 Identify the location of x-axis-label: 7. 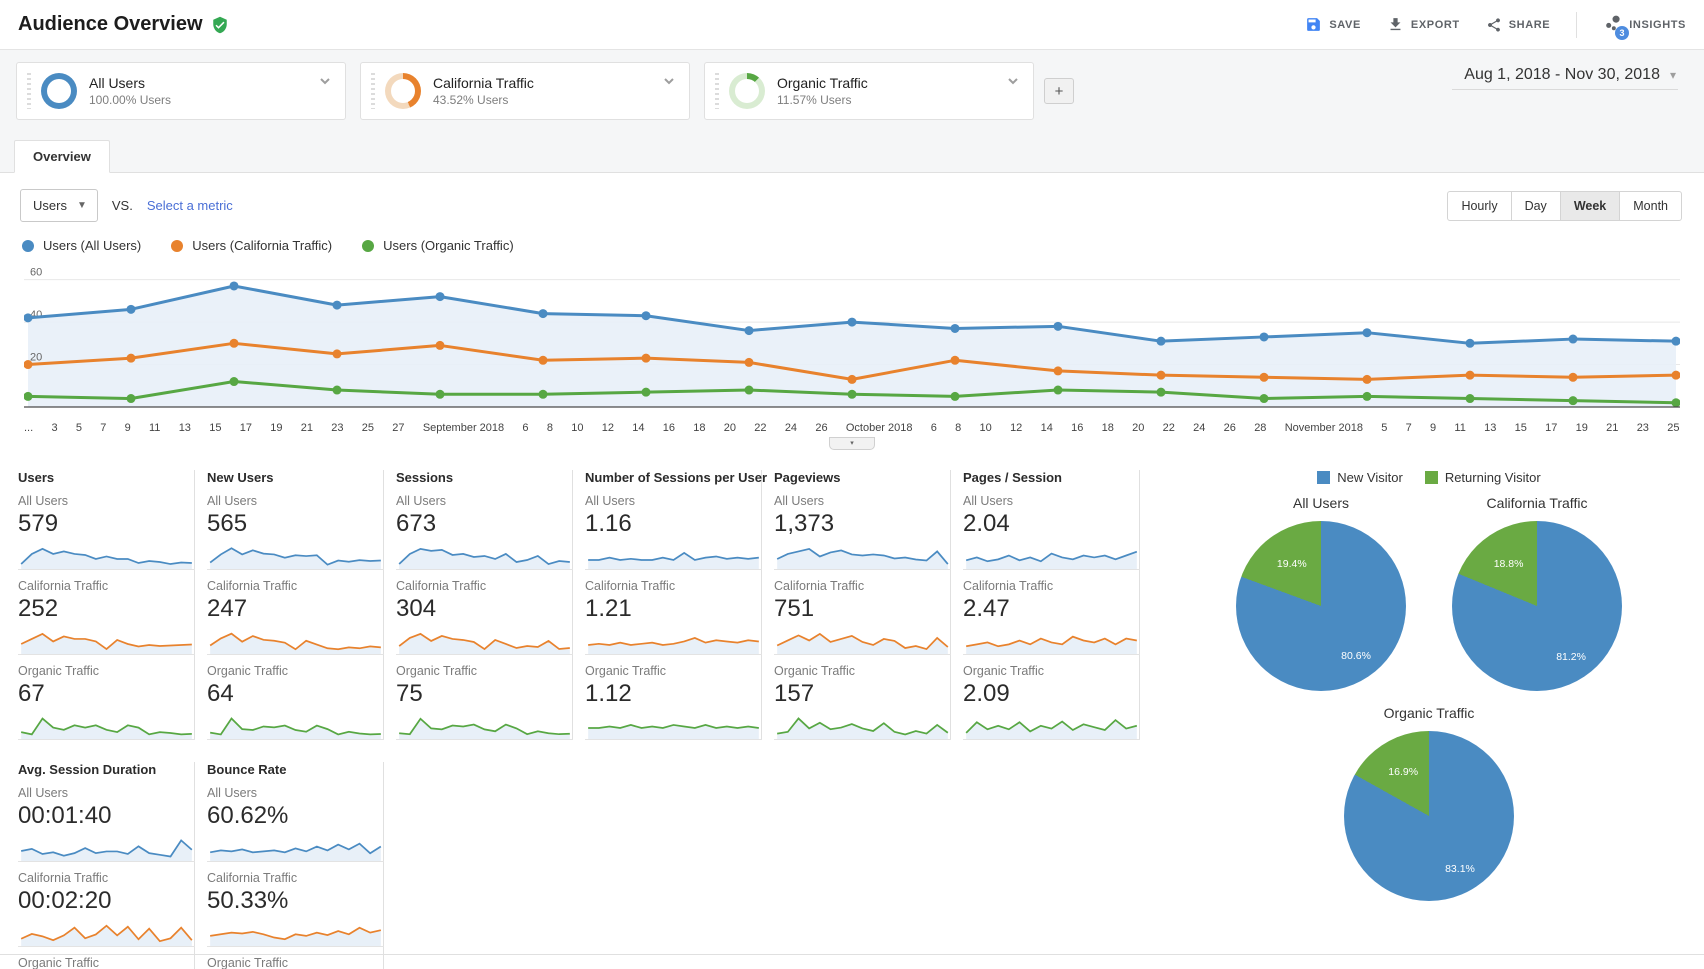
(103, 428).